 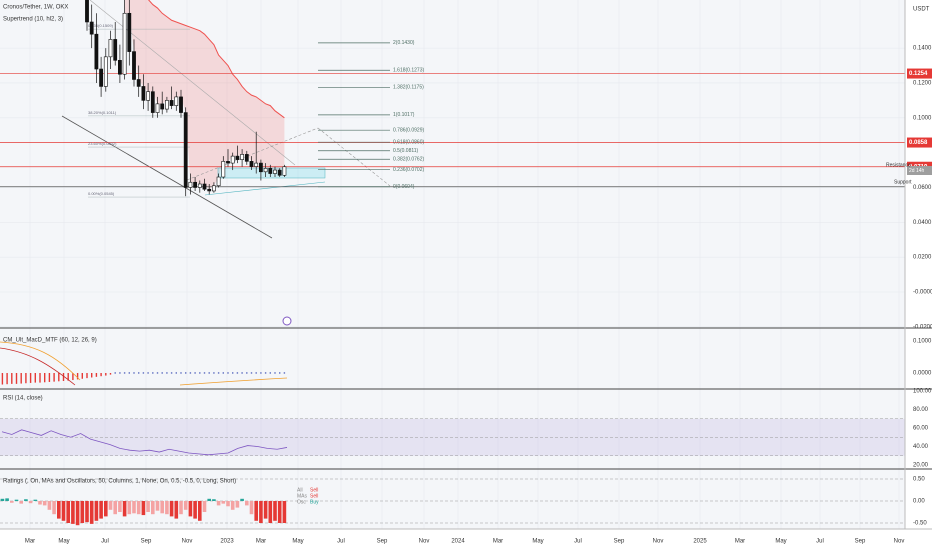 I want to click on price-label-box, so click(x=919, y=142).